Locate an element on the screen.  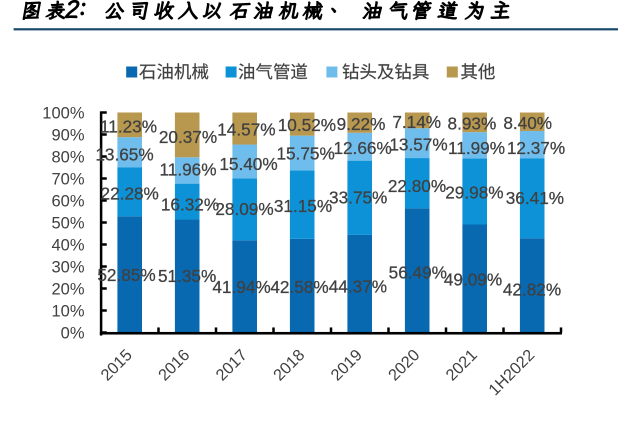
svg-text: 56.49% is located at coordinates (418, 272).